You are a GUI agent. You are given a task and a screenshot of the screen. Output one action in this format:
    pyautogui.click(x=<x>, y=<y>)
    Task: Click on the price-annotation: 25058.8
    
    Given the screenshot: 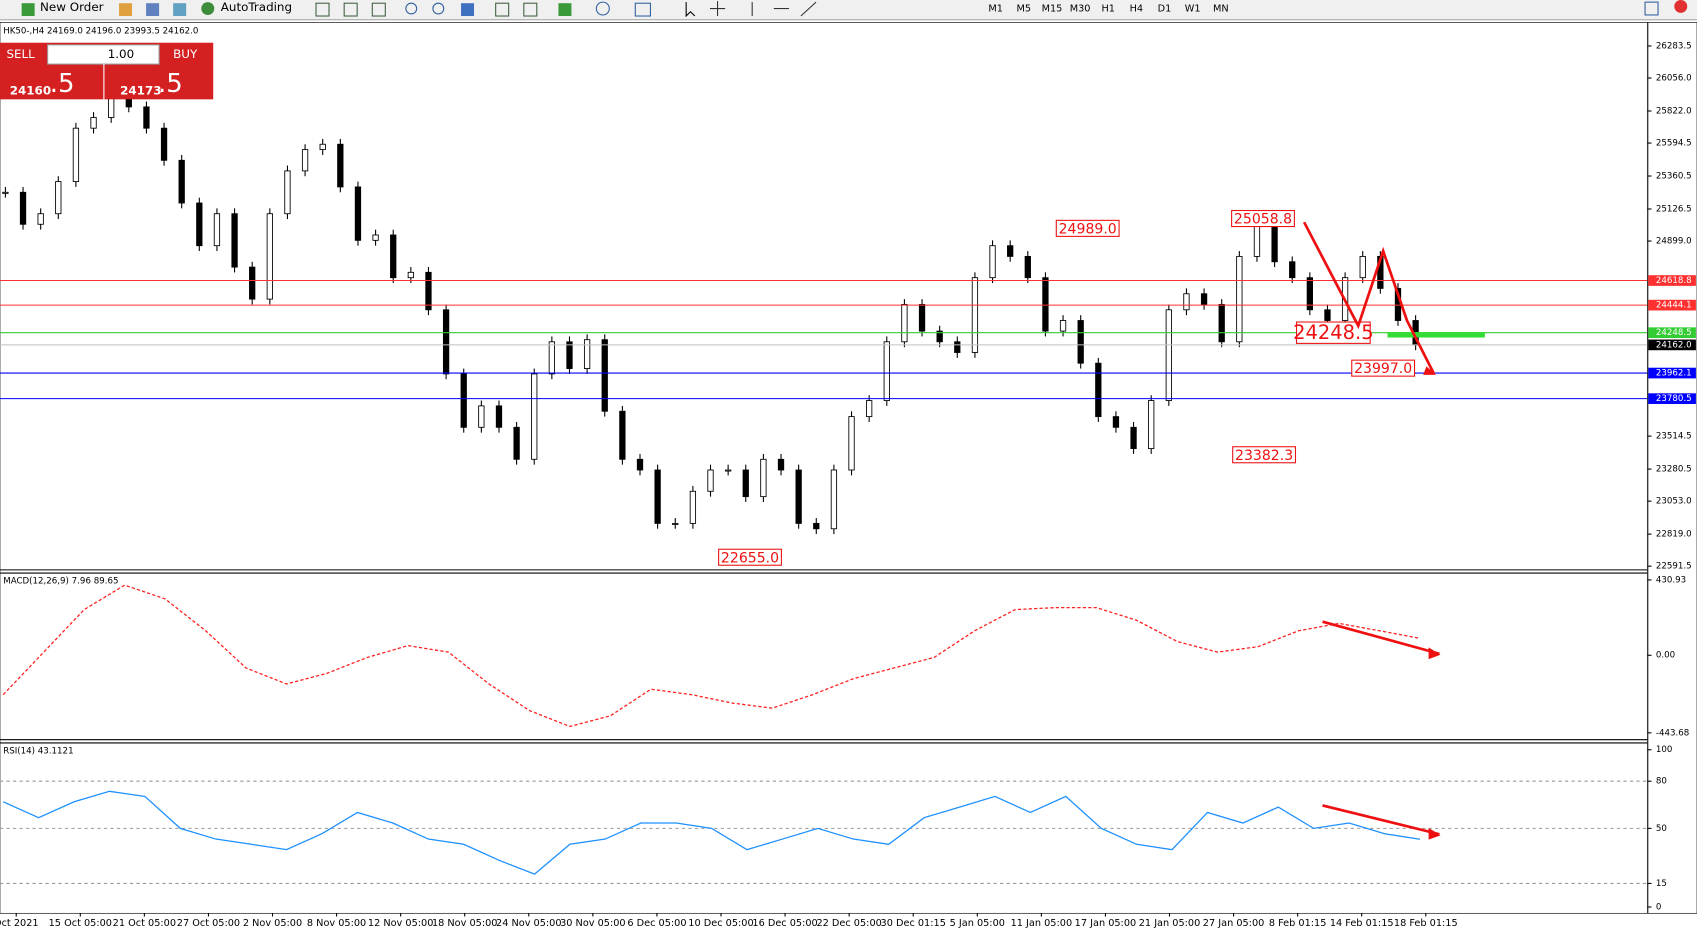 What is the action you would take?
    pyautogui.click(x=1263, y=220)
    